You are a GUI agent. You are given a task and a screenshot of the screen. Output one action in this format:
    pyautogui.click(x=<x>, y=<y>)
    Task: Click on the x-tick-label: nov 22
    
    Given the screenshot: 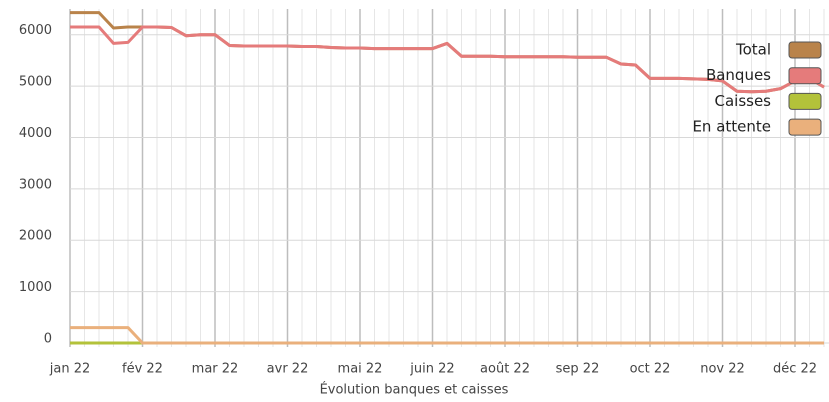 What is the action you would take?
    pyautogui.click(x=722, y=369)
    